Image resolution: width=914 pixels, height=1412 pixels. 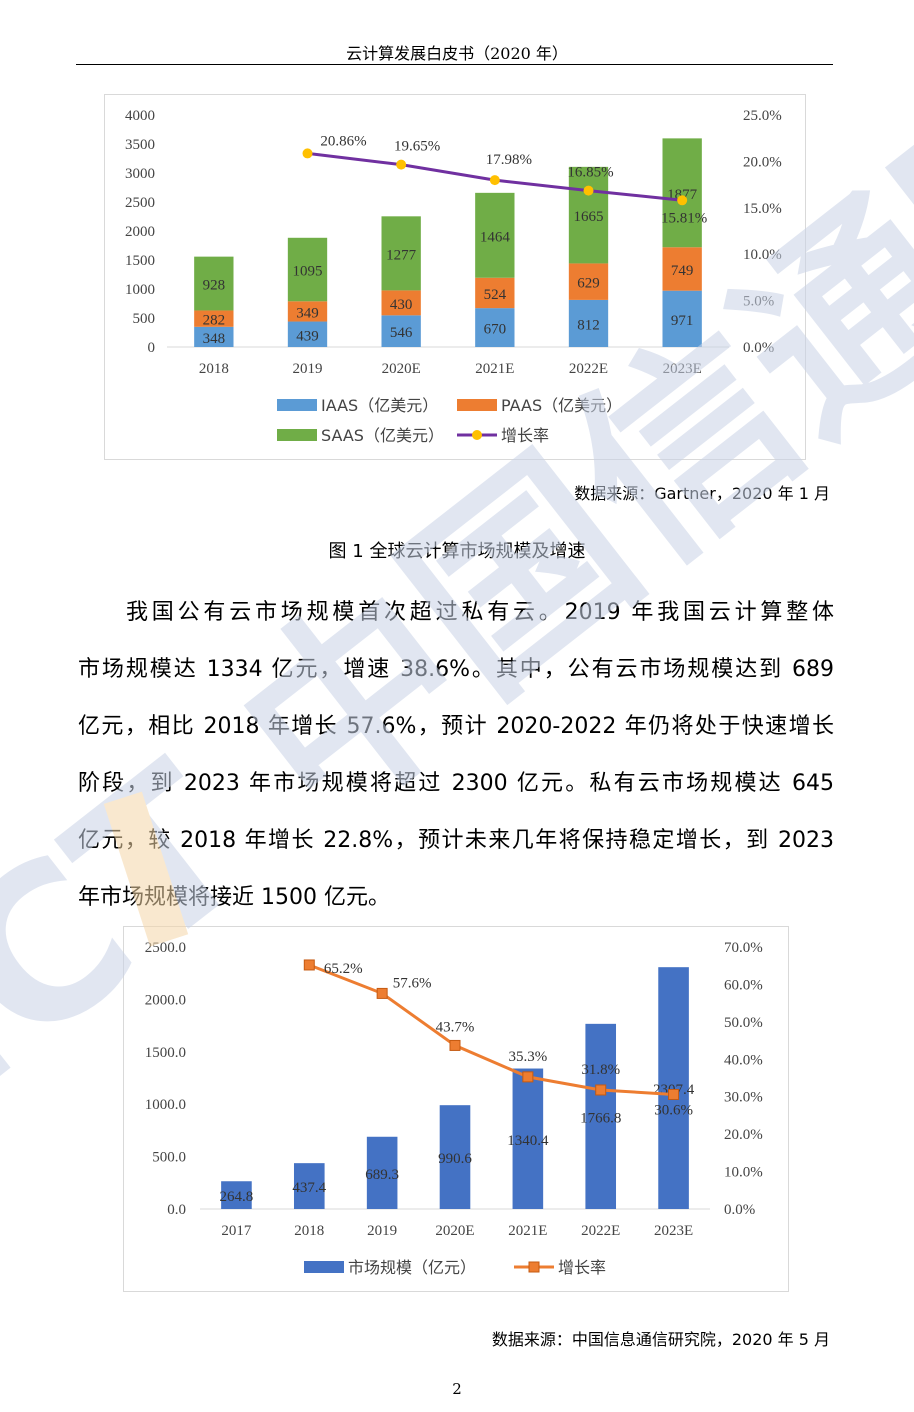 I want to click on y-axis-tick-label: 2500.0, so click(x=165, y=948).